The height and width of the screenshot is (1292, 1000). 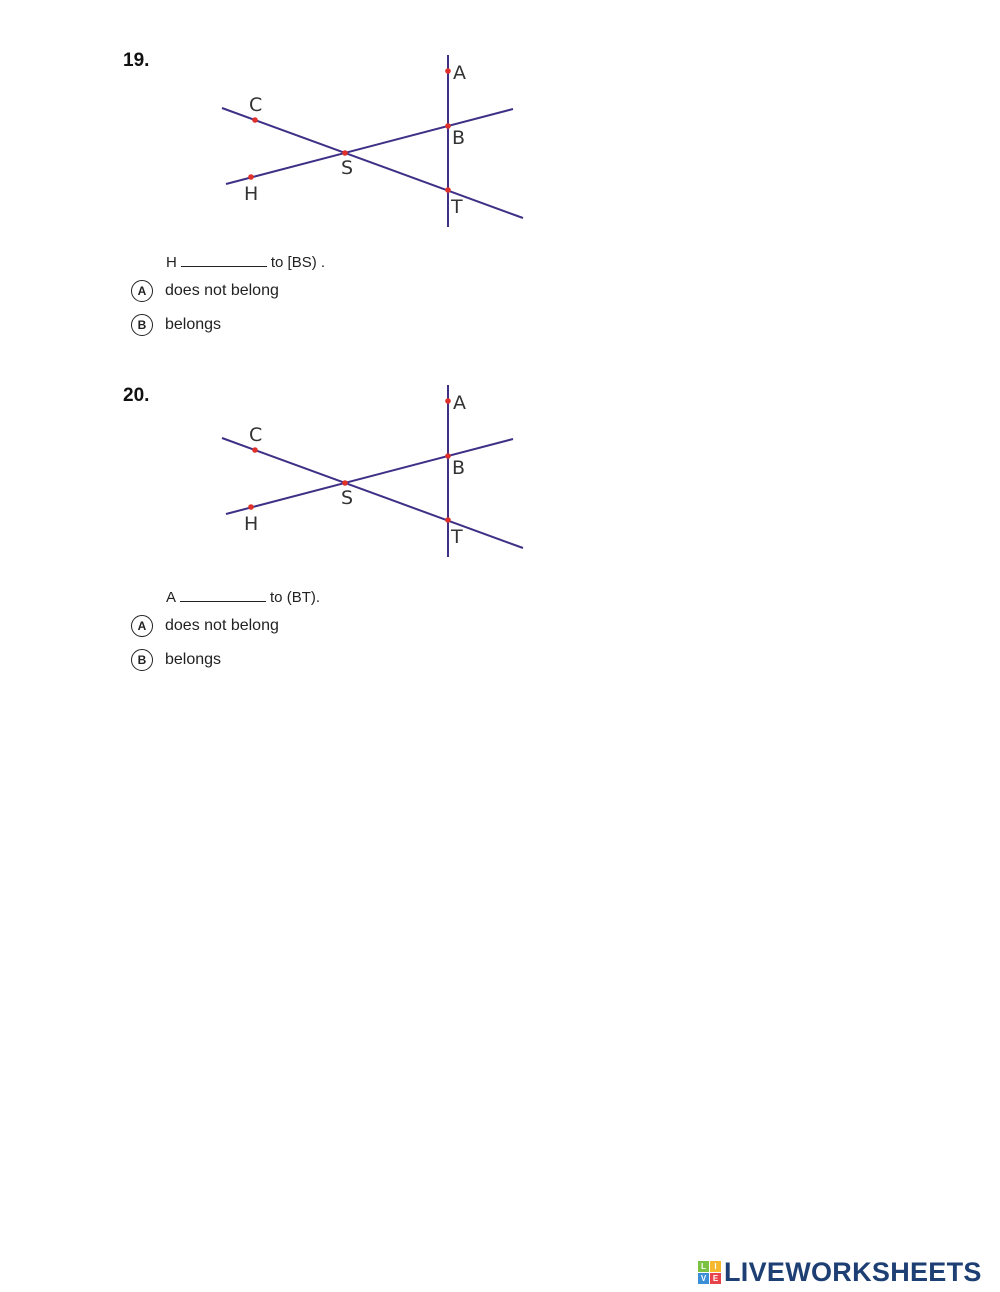 What do you see at coordinates (136, 60) in the screenshot?
I see `question-number: 19.` at bounding box center [136, 60].